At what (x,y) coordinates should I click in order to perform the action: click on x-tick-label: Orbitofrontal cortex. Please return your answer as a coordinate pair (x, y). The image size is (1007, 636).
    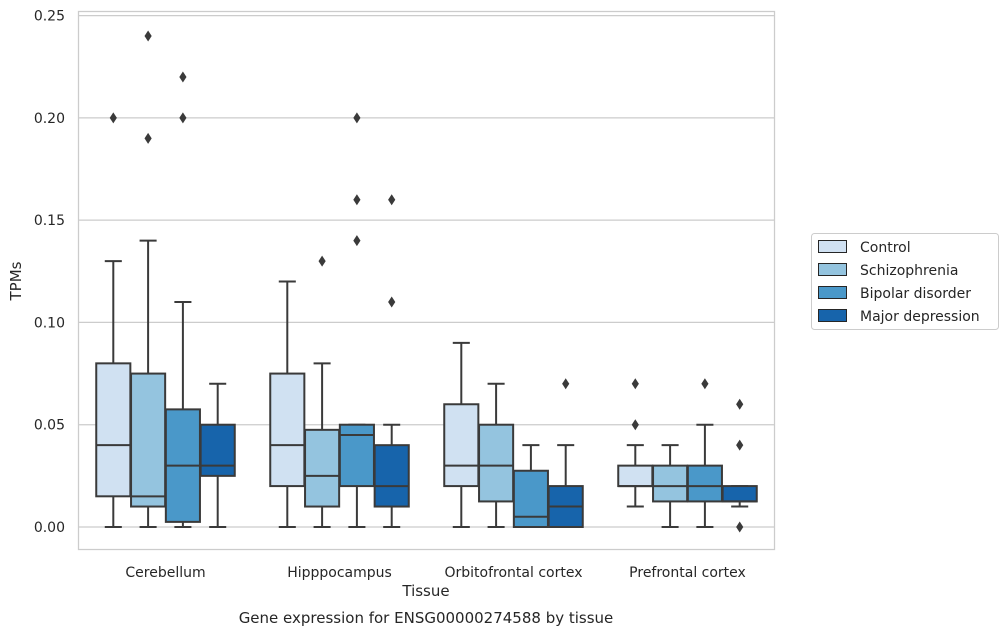
    Looking at the image, I should click on (514, 573).